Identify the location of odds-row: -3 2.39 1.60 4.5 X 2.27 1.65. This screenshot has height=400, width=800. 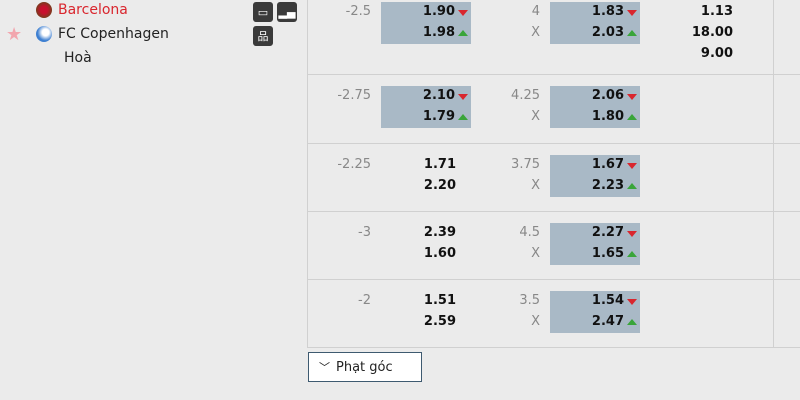
(554, 246).